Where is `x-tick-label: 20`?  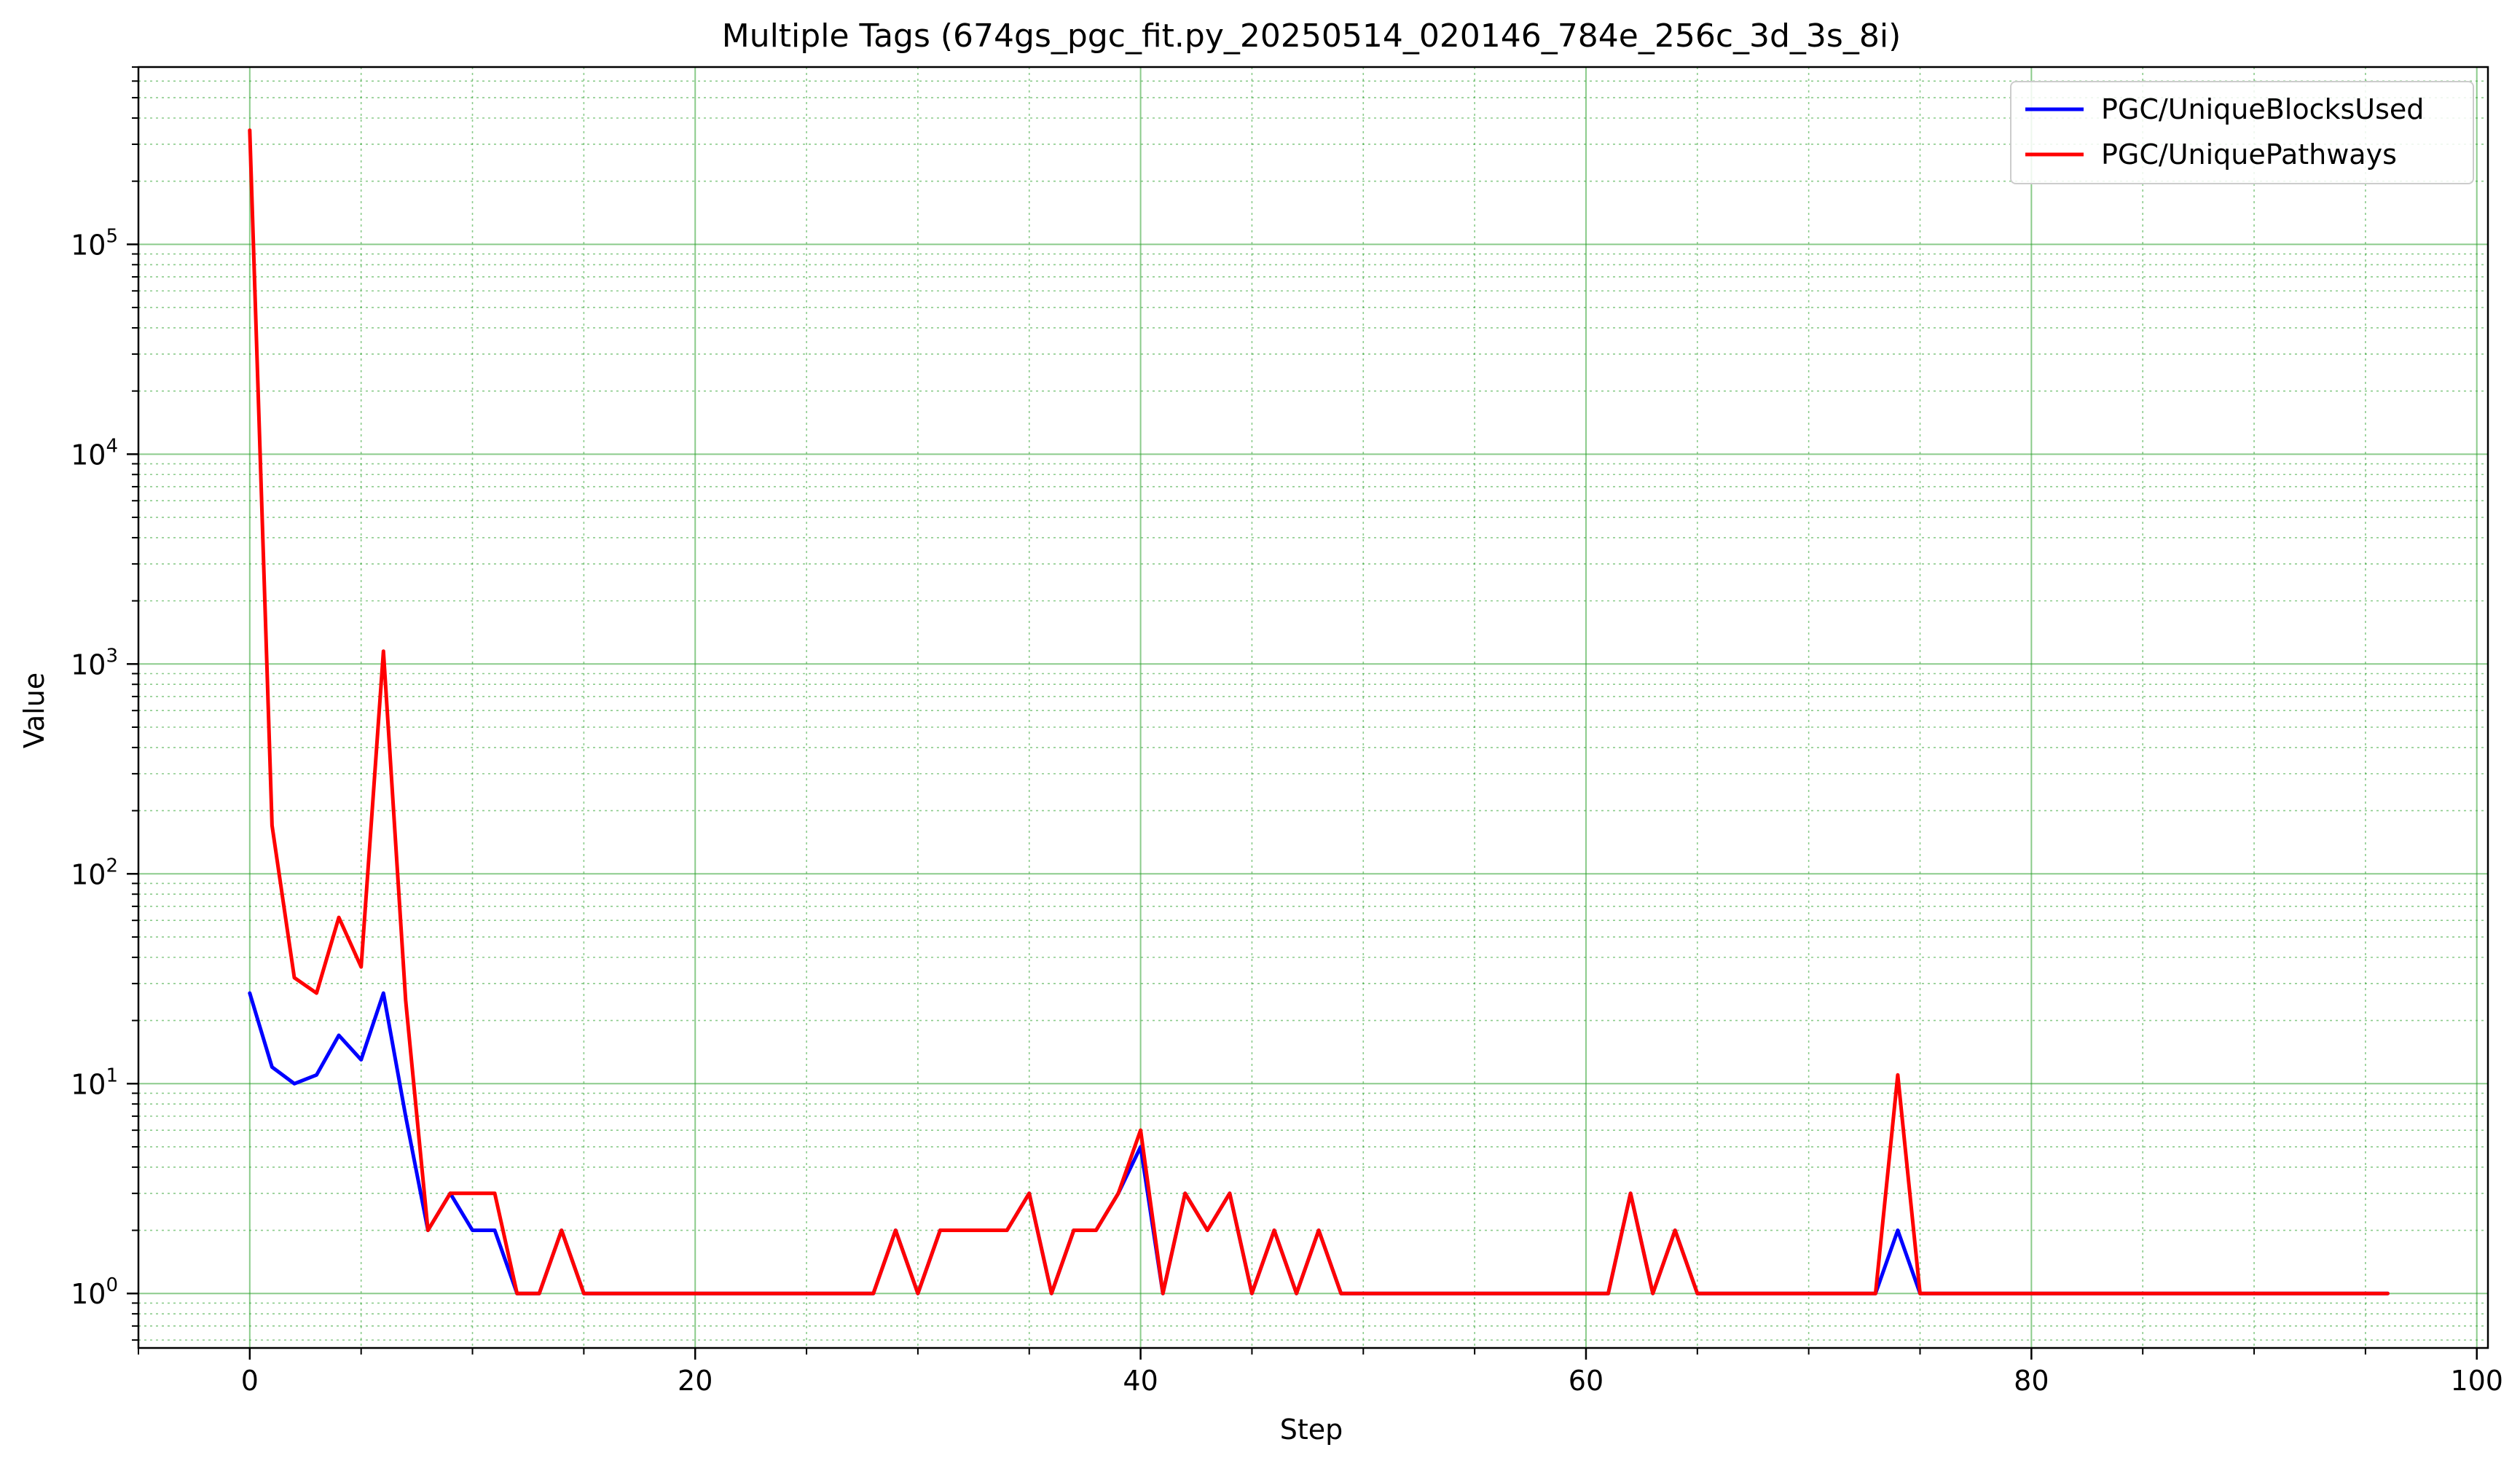 x-tick-label: 20 is located at coordinates (695, 1381).